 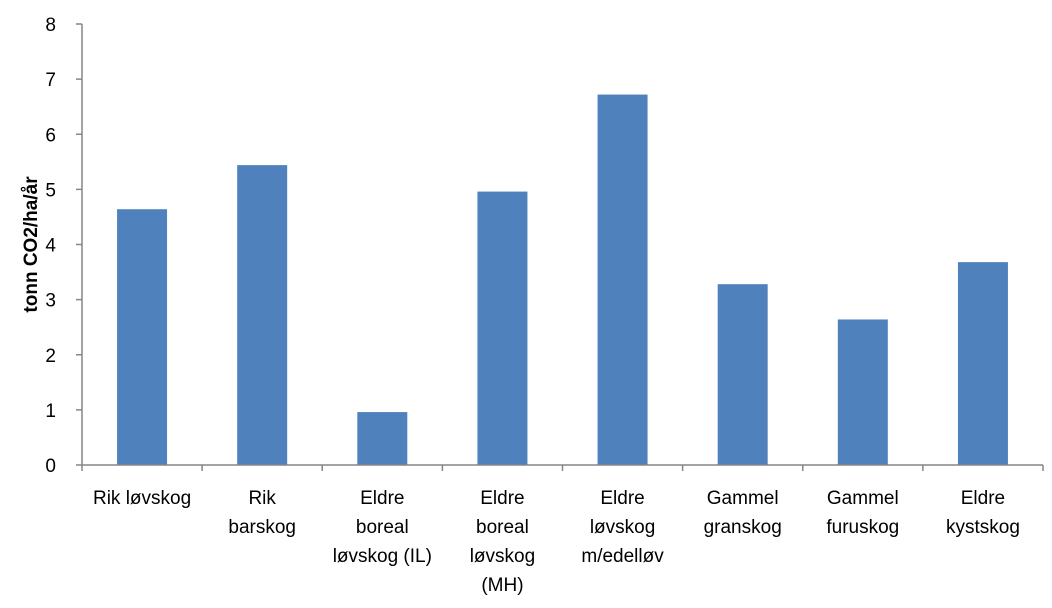 I want to click on x-category-label: Eldre boreal løvskog (MH), so click(x=502, y=542).